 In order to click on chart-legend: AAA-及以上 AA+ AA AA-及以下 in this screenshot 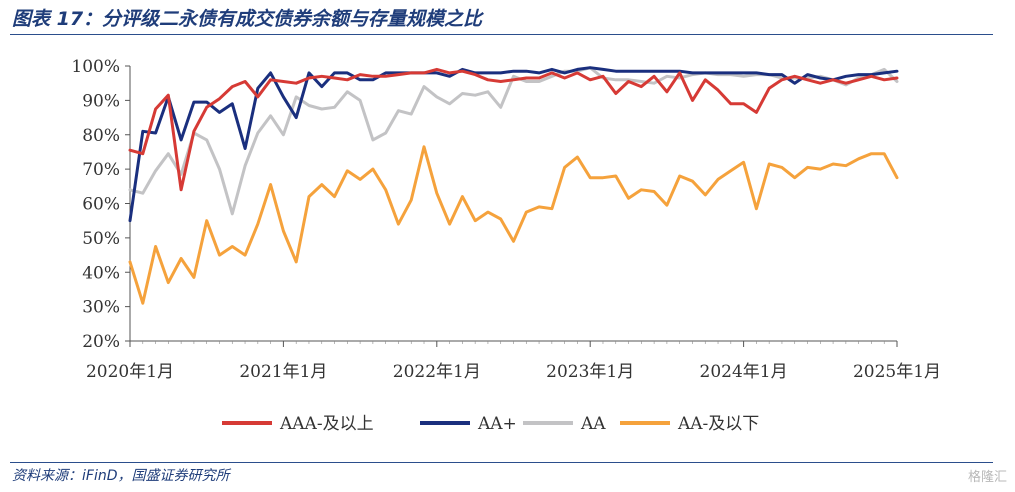, I will do `click(490, 424)`.